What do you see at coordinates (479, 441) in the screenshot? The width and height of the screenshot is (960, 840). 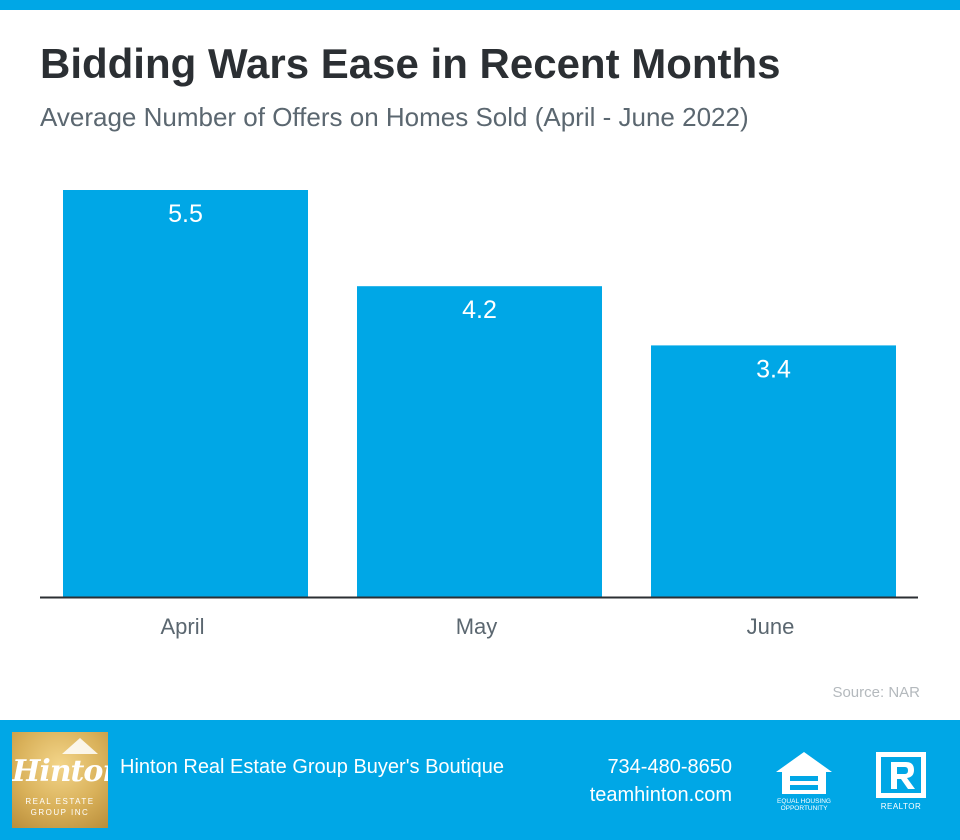 I see `bar-may` at bounding box center [479, 441].